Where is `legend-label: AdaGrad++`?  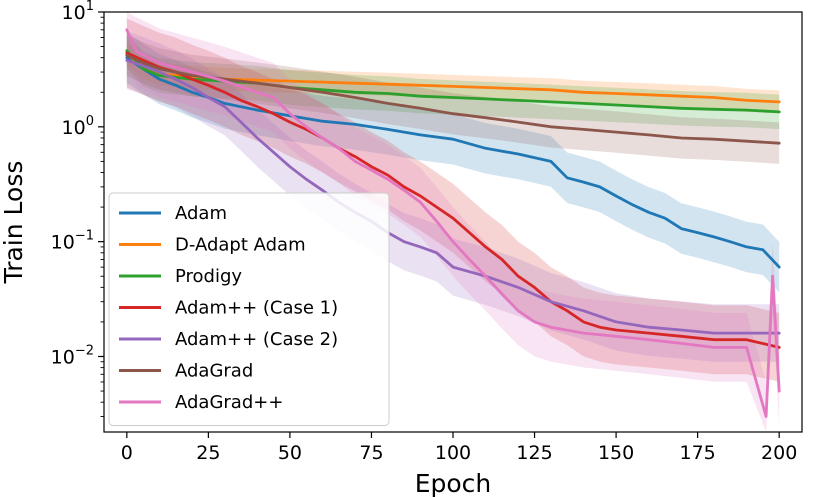
legend-label: AdaGrad++ is located at coordinates (229, 402).